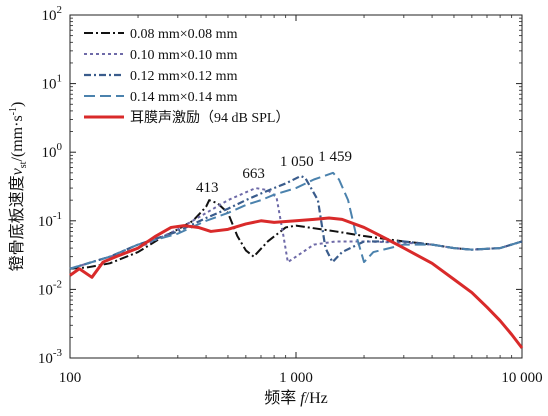  What do you see at coordinates (184, 97) in the screenshot?
I see `legend-label: 0.14 mm×0.14 mm` at bounding box center [184, 97].